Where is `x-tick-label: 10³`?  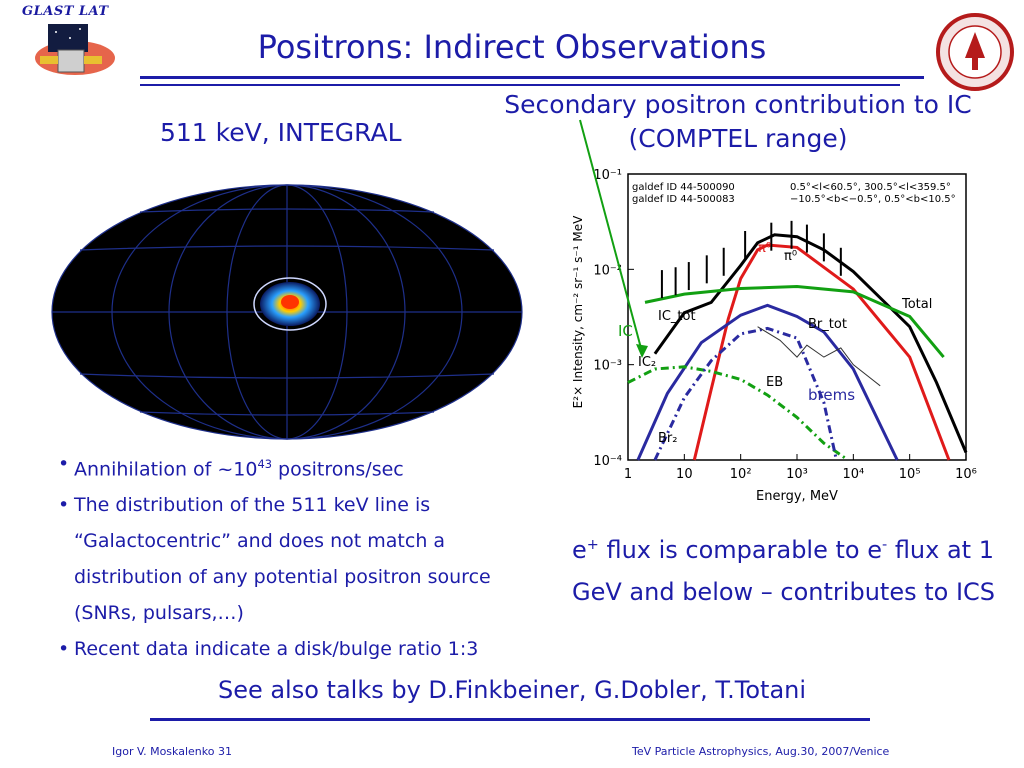 x-tick-label: 10³ is located at coordinates (797, 474).